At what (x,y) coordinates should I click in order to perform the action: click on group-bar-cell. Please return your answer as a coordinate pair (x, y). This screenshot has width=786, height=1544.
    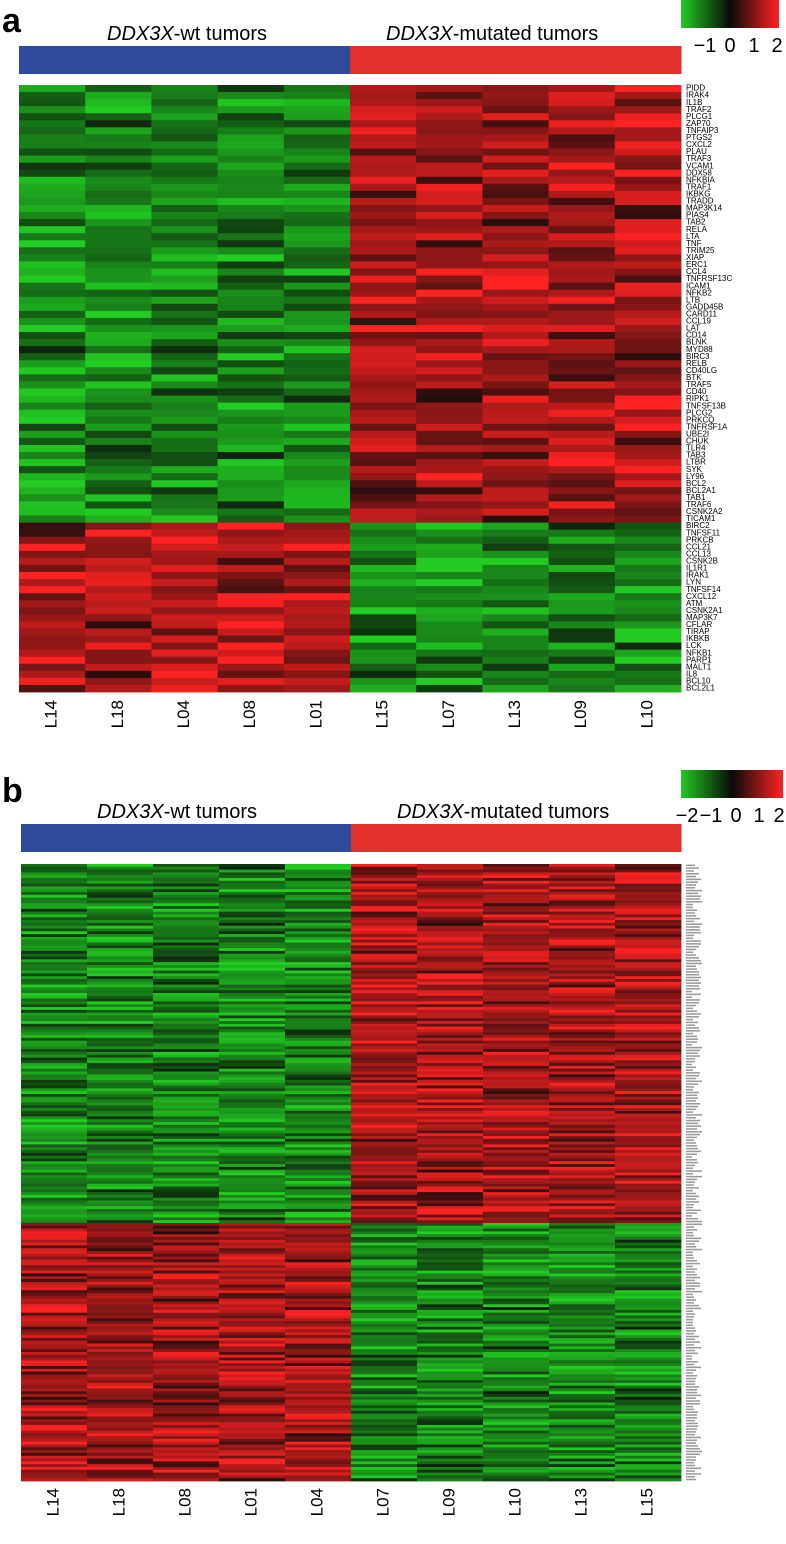
    Looking at the image, I should click on (648, 60).